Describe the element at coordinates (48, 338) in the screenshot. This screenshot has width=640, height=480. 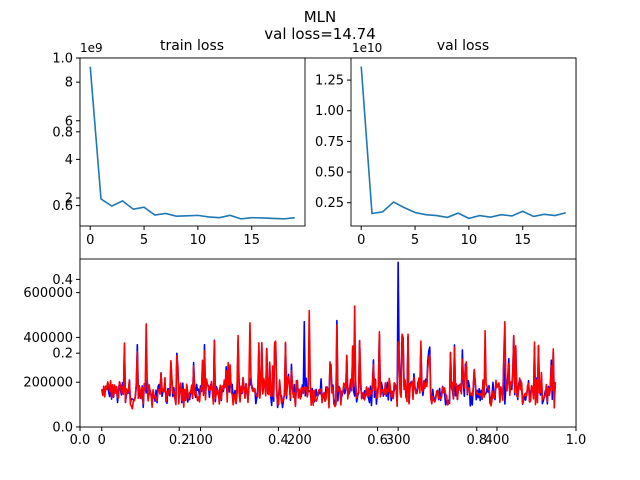
I see `ytick-label: 400000` at that location.